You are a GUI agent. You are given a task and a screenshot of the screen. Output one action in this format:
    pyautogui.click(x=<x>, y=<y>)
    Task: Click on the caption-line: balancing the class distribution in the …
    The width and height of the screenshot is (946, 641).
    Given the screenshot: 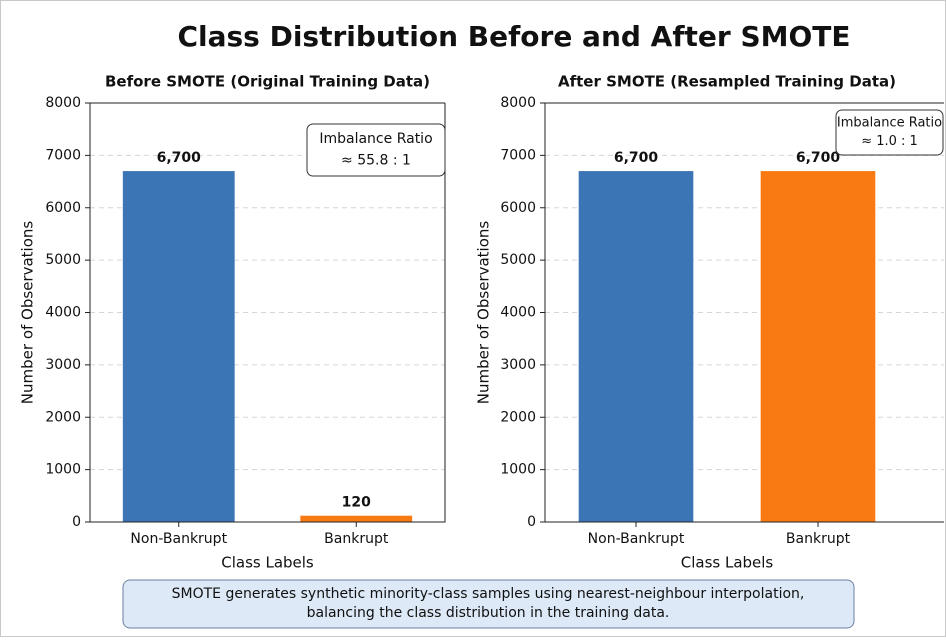 What is the action you would take?
    pyautogui.click(x=488, y=613)
    